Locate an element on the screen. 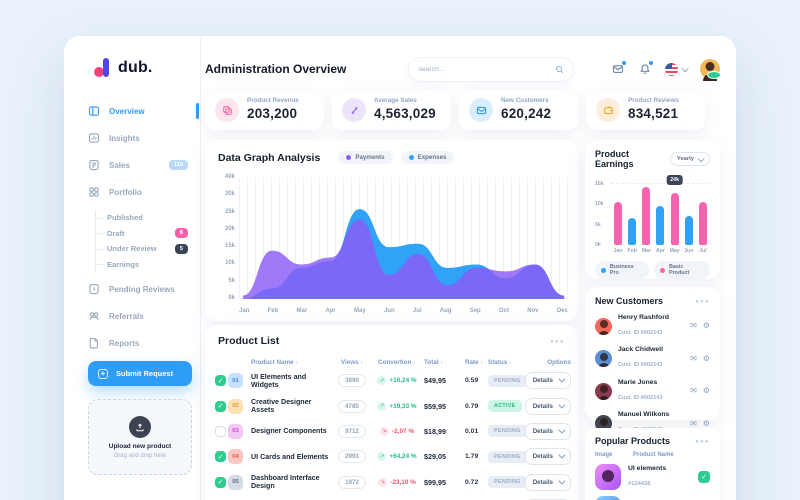 This screenshot has height=500, width=800. chevron-down-icon is located at coordinates (562, 455).